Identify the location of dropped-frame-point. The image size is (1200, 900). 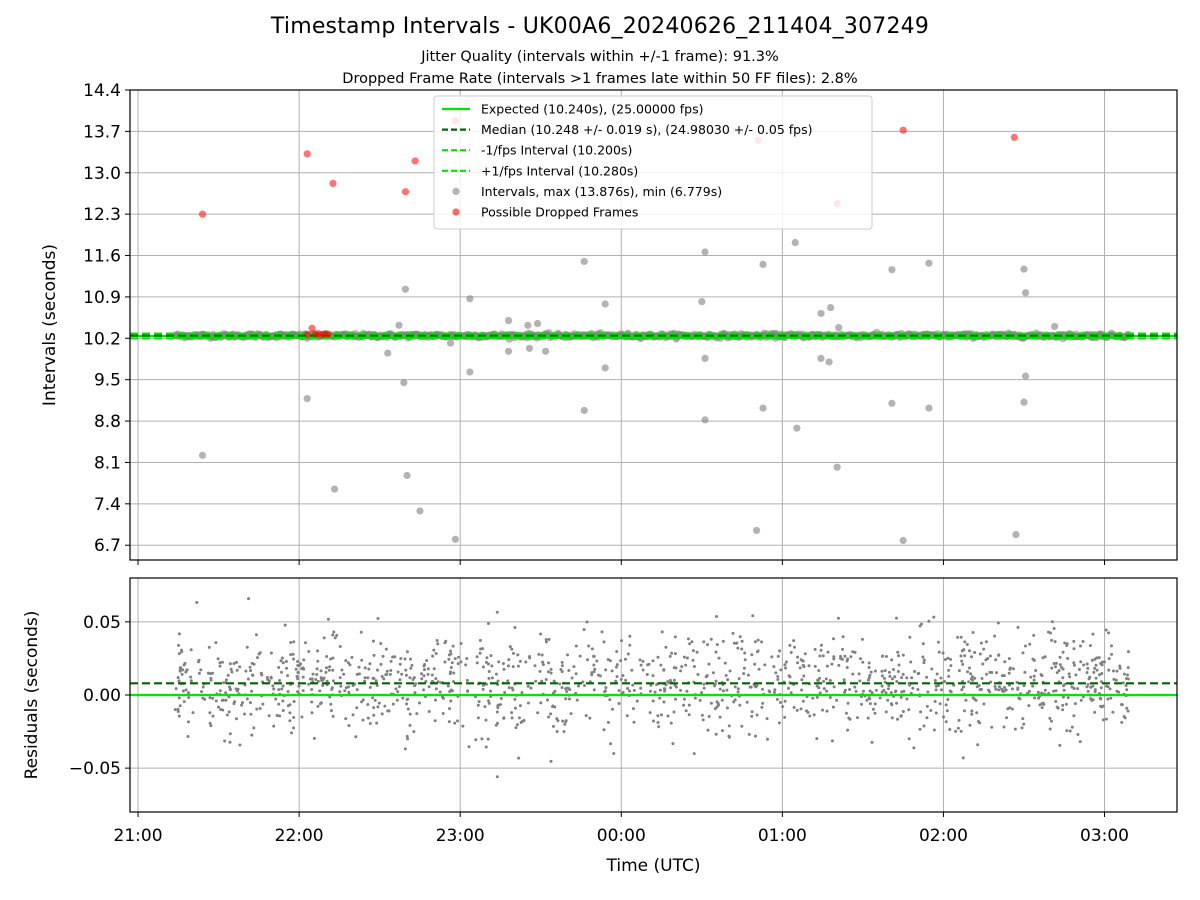
(903, 130).